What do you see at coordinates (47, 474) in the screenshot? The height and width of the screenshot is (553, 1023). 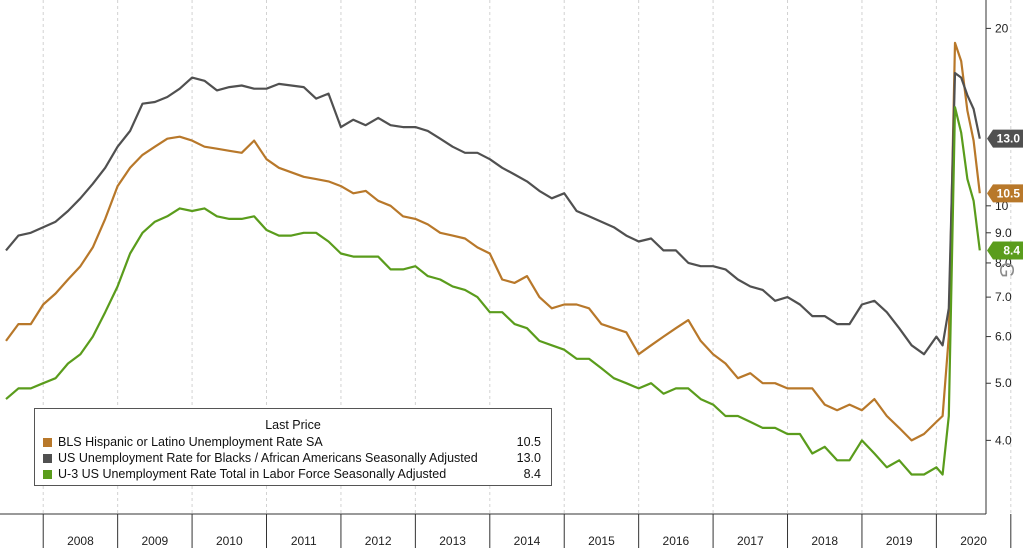 I see `legend-swatch-total` at bounding box center [47, 474].